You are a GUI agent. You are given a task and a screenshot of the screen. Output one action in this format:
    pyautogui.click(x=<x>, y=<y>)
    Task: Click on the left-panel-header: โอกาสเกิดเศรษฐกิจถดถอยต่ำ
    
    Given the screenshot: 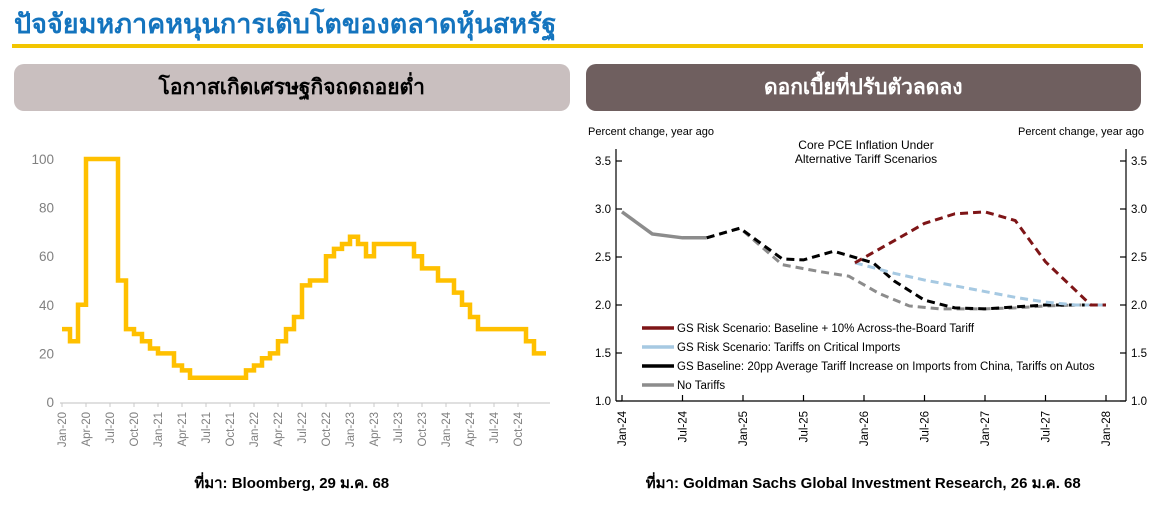 What is the action you would take?
    pyautogui.click(x=292, y=88)
    